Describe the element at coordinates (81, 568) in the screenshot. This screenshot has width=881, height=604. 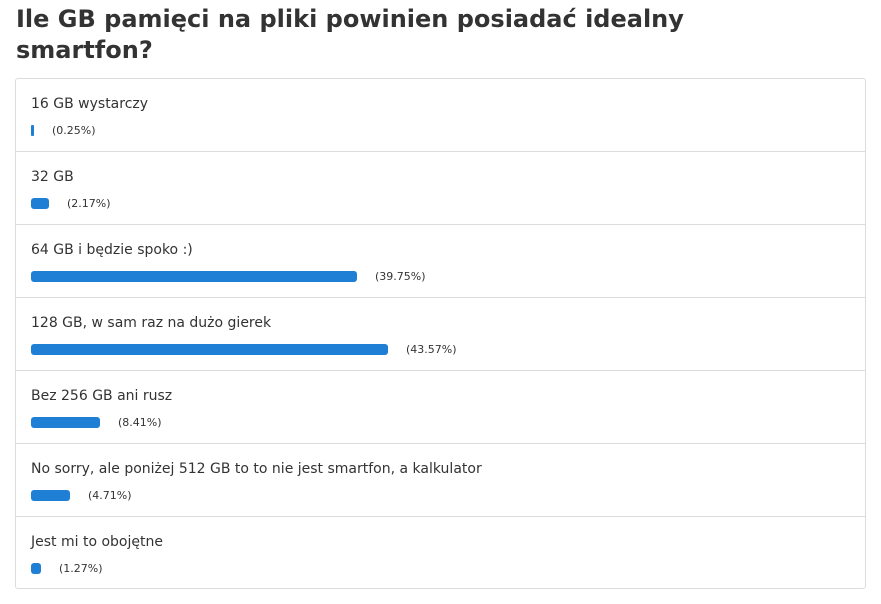
I see `result-percent: (1.27%)` at that location.